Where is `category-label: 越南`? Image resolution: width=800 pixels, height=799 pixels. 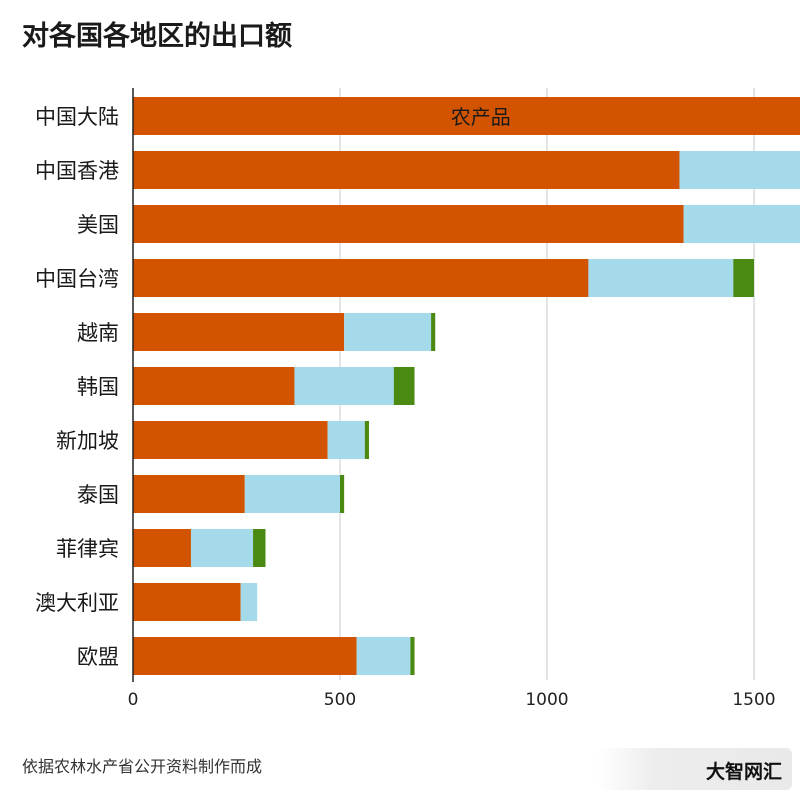
category-label: 越南 is located at coordinates (98, 333).